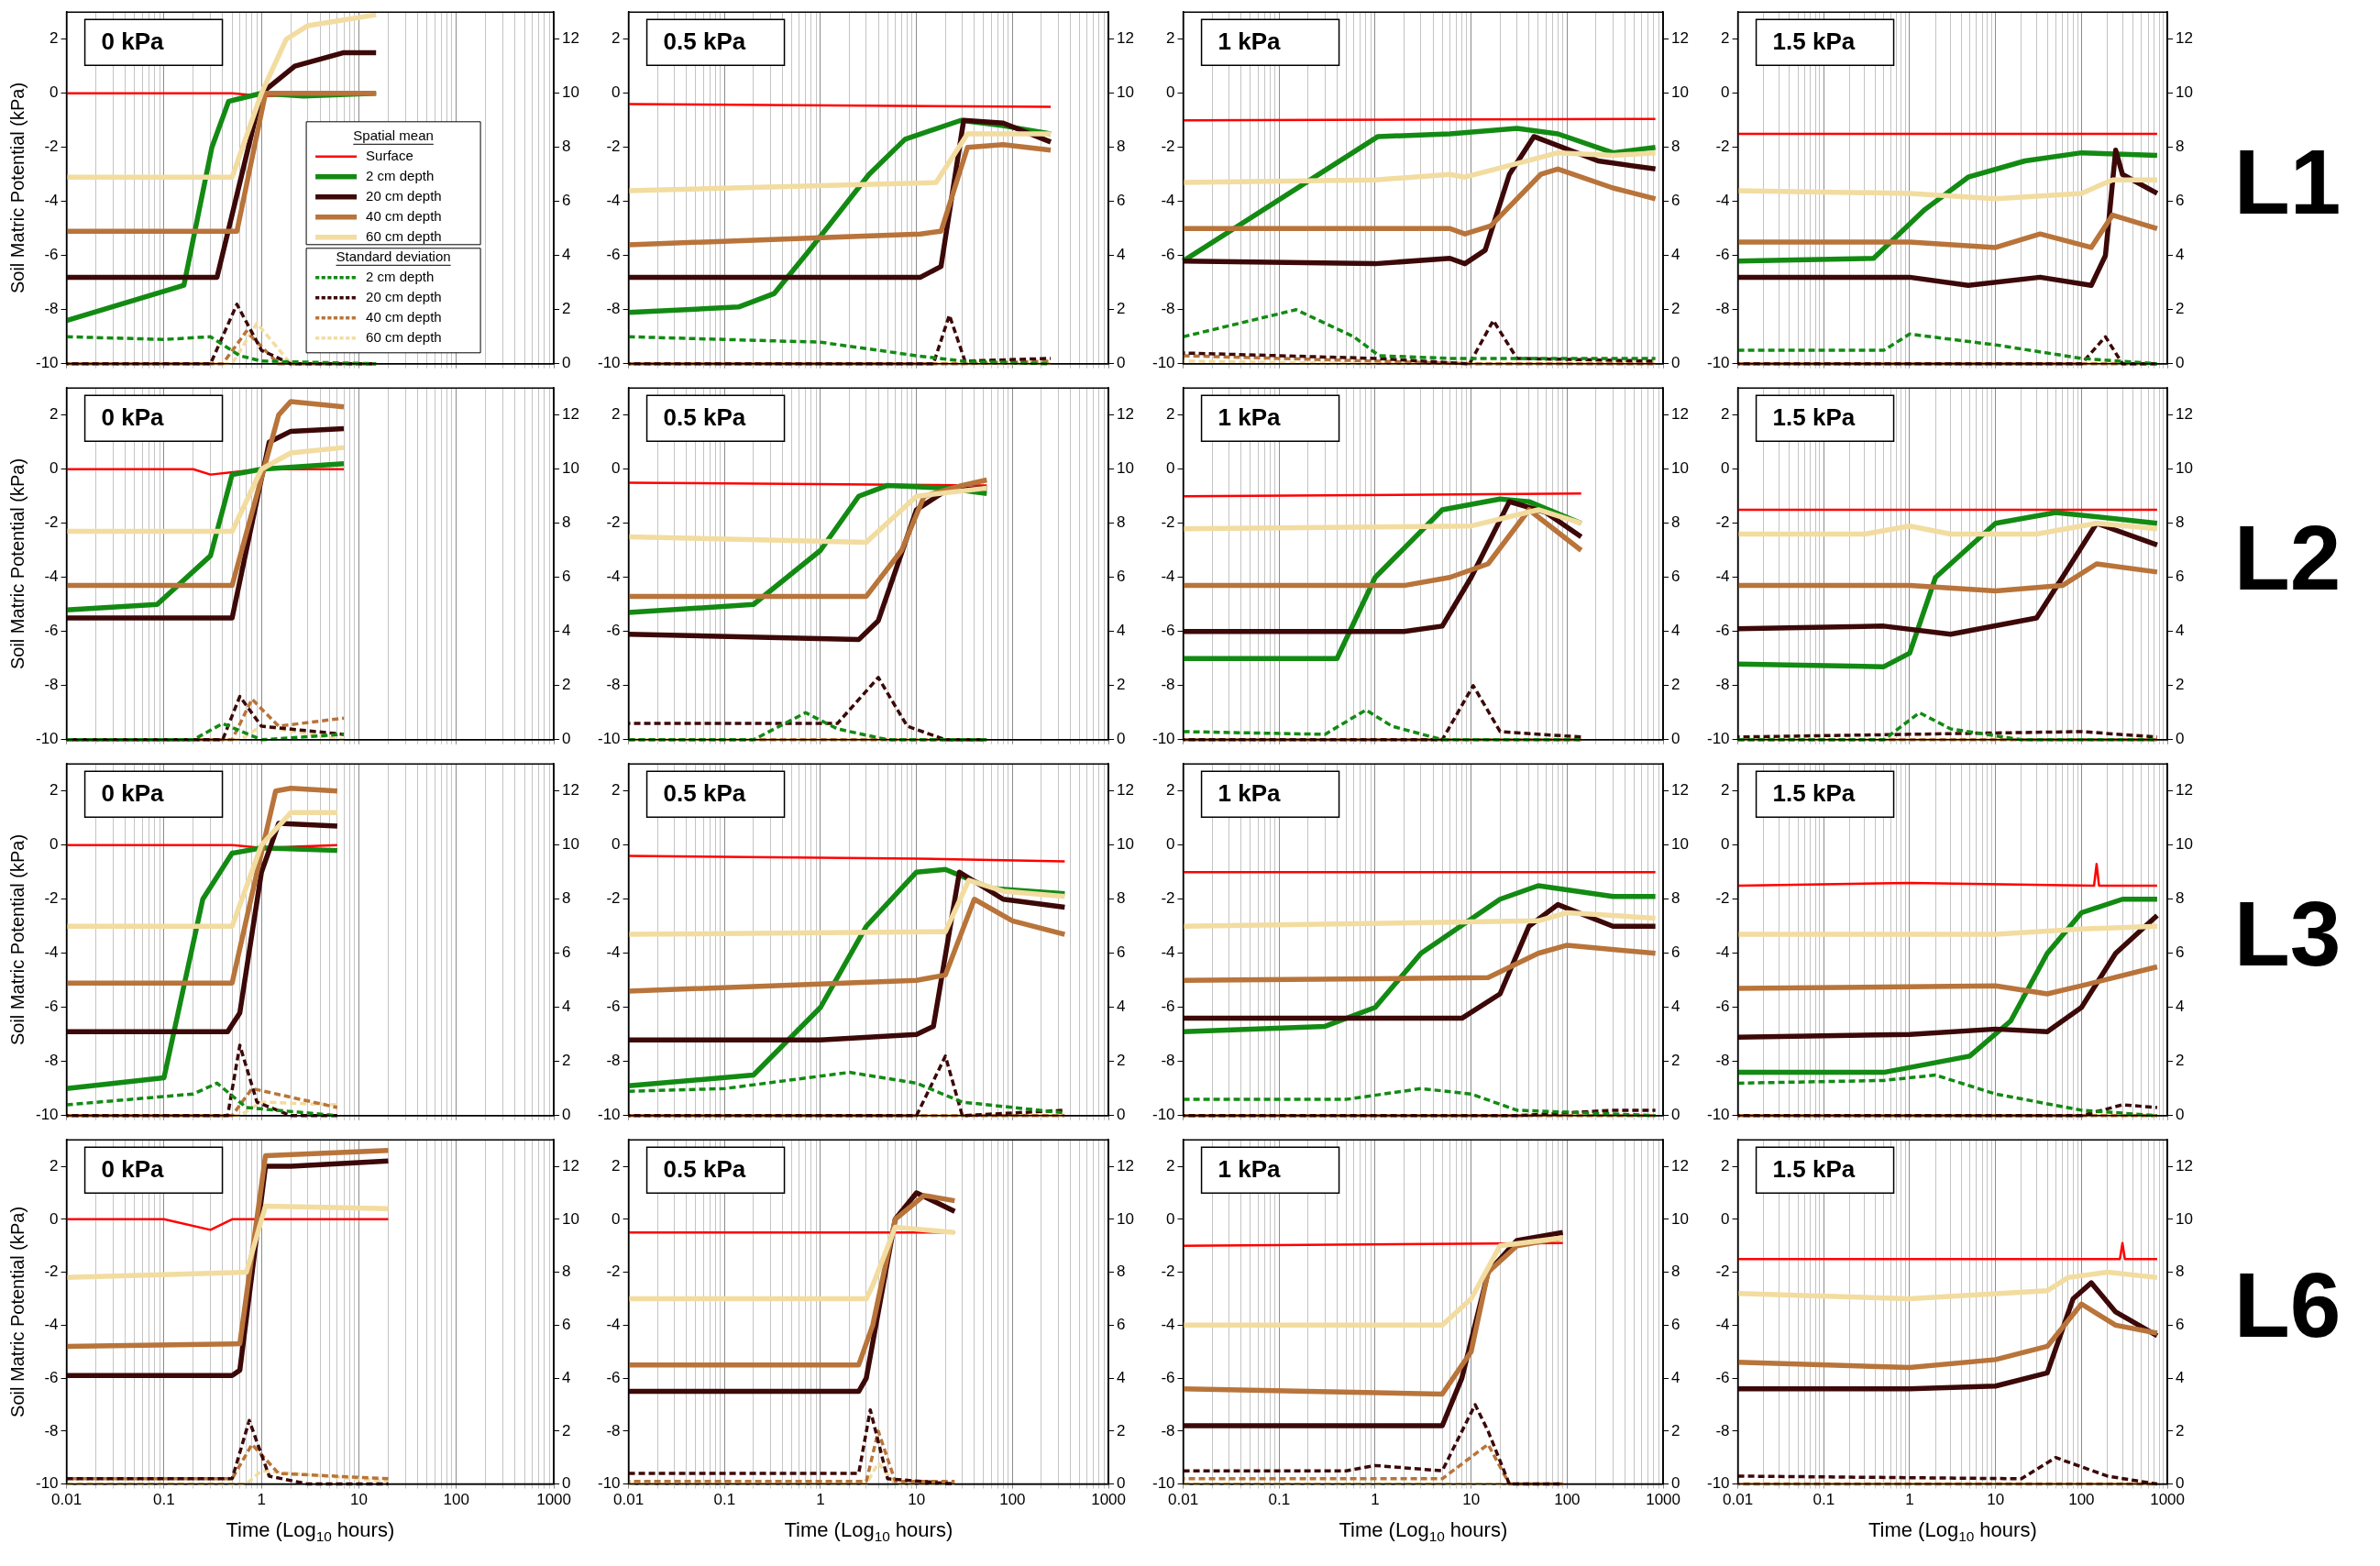  What do you see at coordinates (164, 1500) in the screenshot?
I see `x-tick-label: 0.1` at bounding box center [164, 1500].